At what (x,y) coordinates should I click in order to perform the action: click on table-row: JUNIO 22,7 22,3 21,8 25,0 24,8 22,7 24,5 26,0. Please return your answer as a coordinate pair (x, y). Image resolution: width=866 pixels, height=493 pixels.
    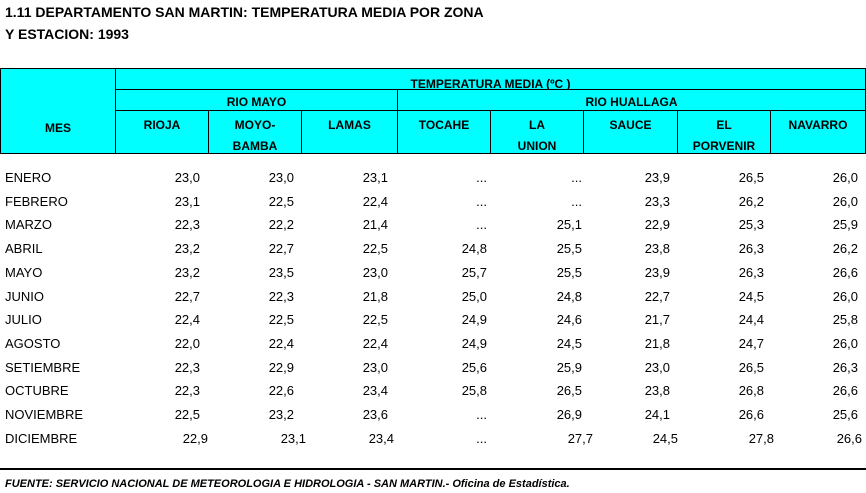
    Looking at the image, I should click on (433, 299).